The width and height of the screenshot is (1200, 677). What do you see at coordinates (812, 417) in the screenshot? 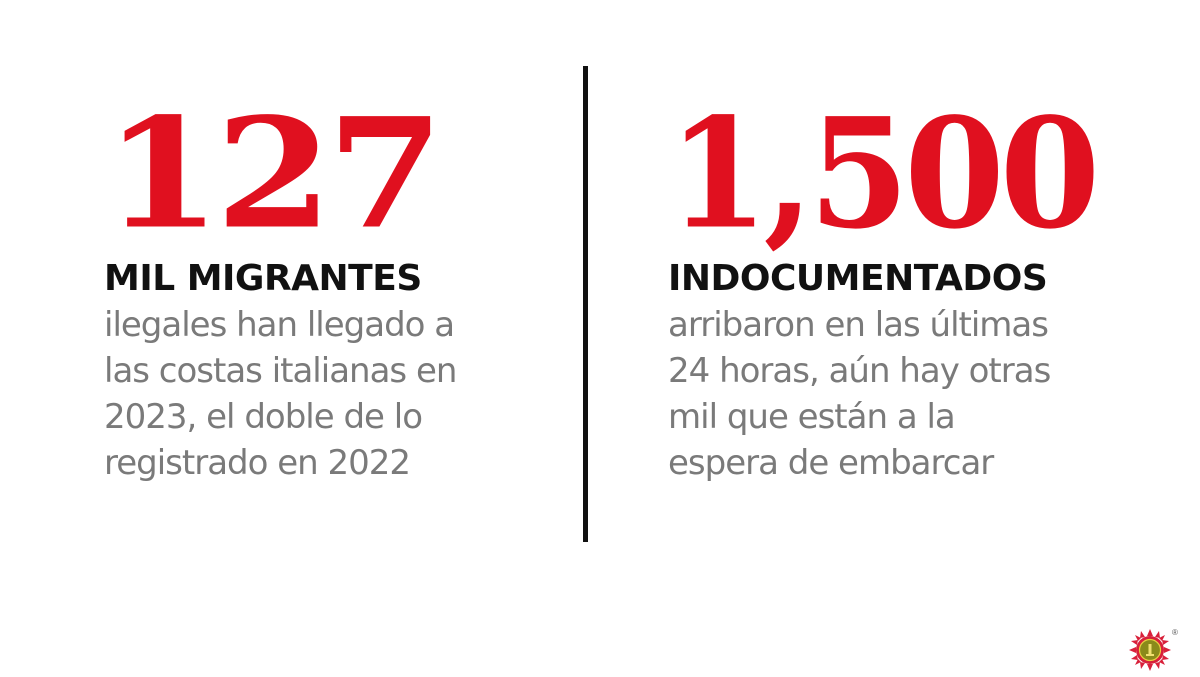
I see `right-stat-line: mil que están a la` at bounding box center [812, 417].